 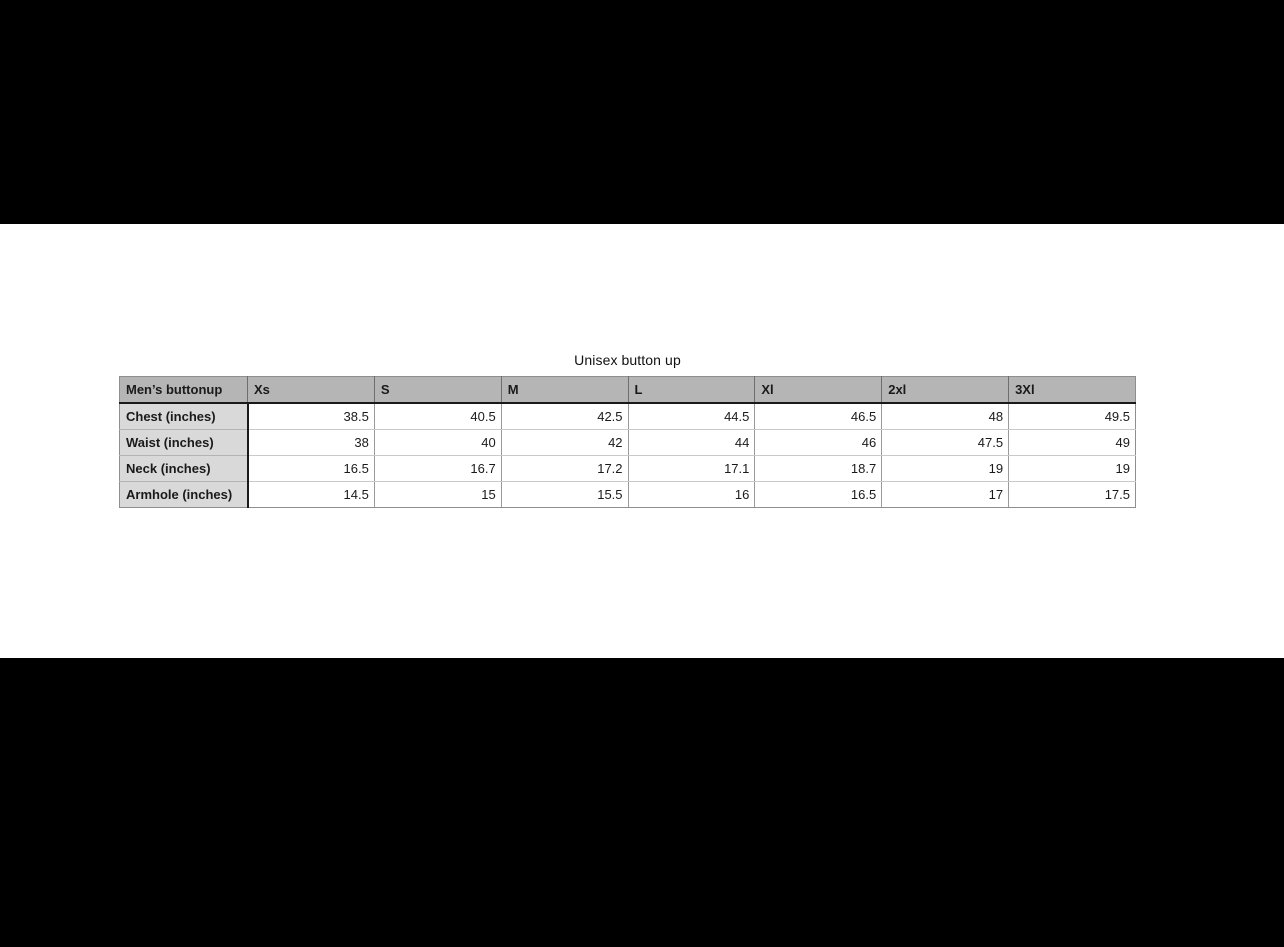 I want to click on table-header: Men’s buttonup Xs S M L Xl 2xl 3Xl, so click(x=627, y=390).